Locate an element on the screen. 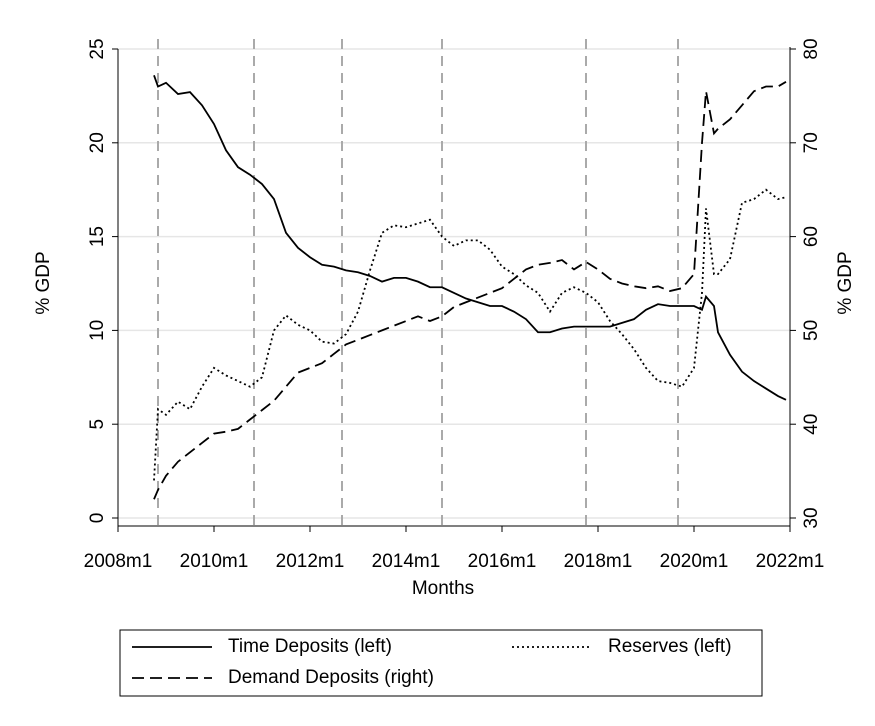 The width and height of the screenshot is (875, 726). y-axis-label: % GDP is located at coordinates (43, 282).